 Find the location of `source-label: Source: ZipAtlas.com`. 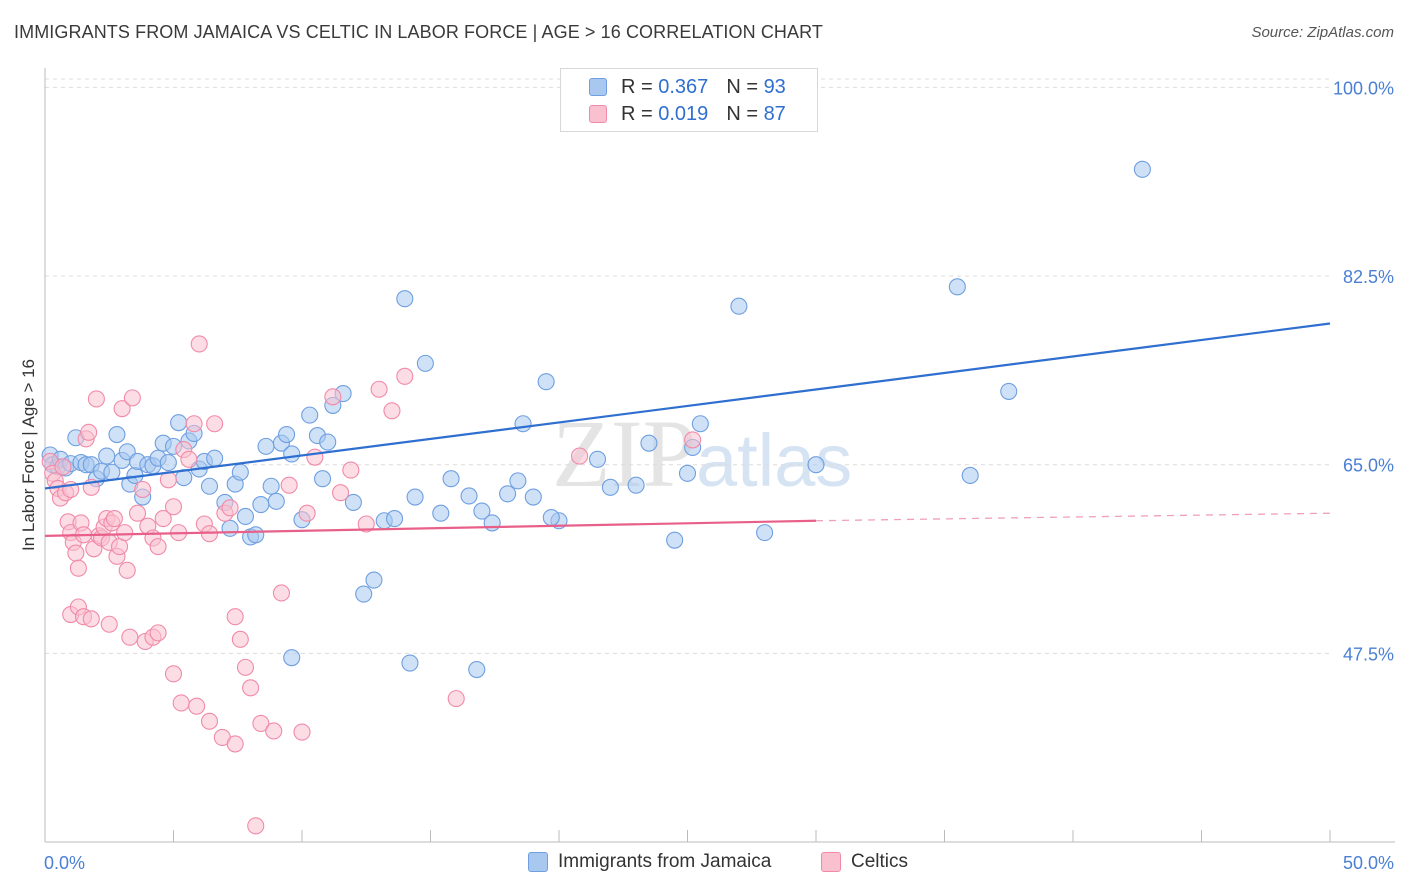

source-label: Source: ZipAtlas.com is located at coordinates (1322, 32).